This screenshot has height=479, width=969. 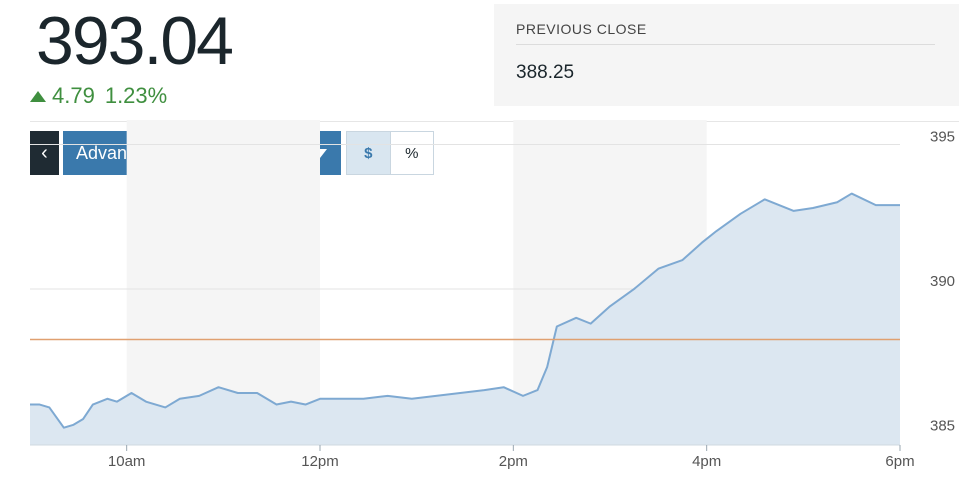 I want to click on chevron-left-icon: ‹, so click(x=44, y=152).